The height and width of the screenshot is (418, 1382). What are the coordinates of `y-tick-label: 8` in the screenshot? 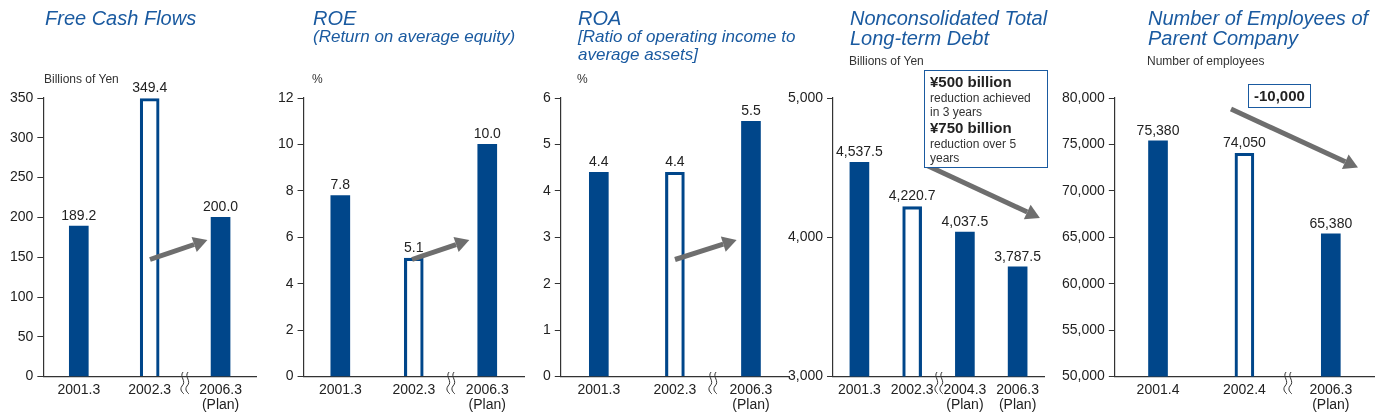 It's located at (289, 189).